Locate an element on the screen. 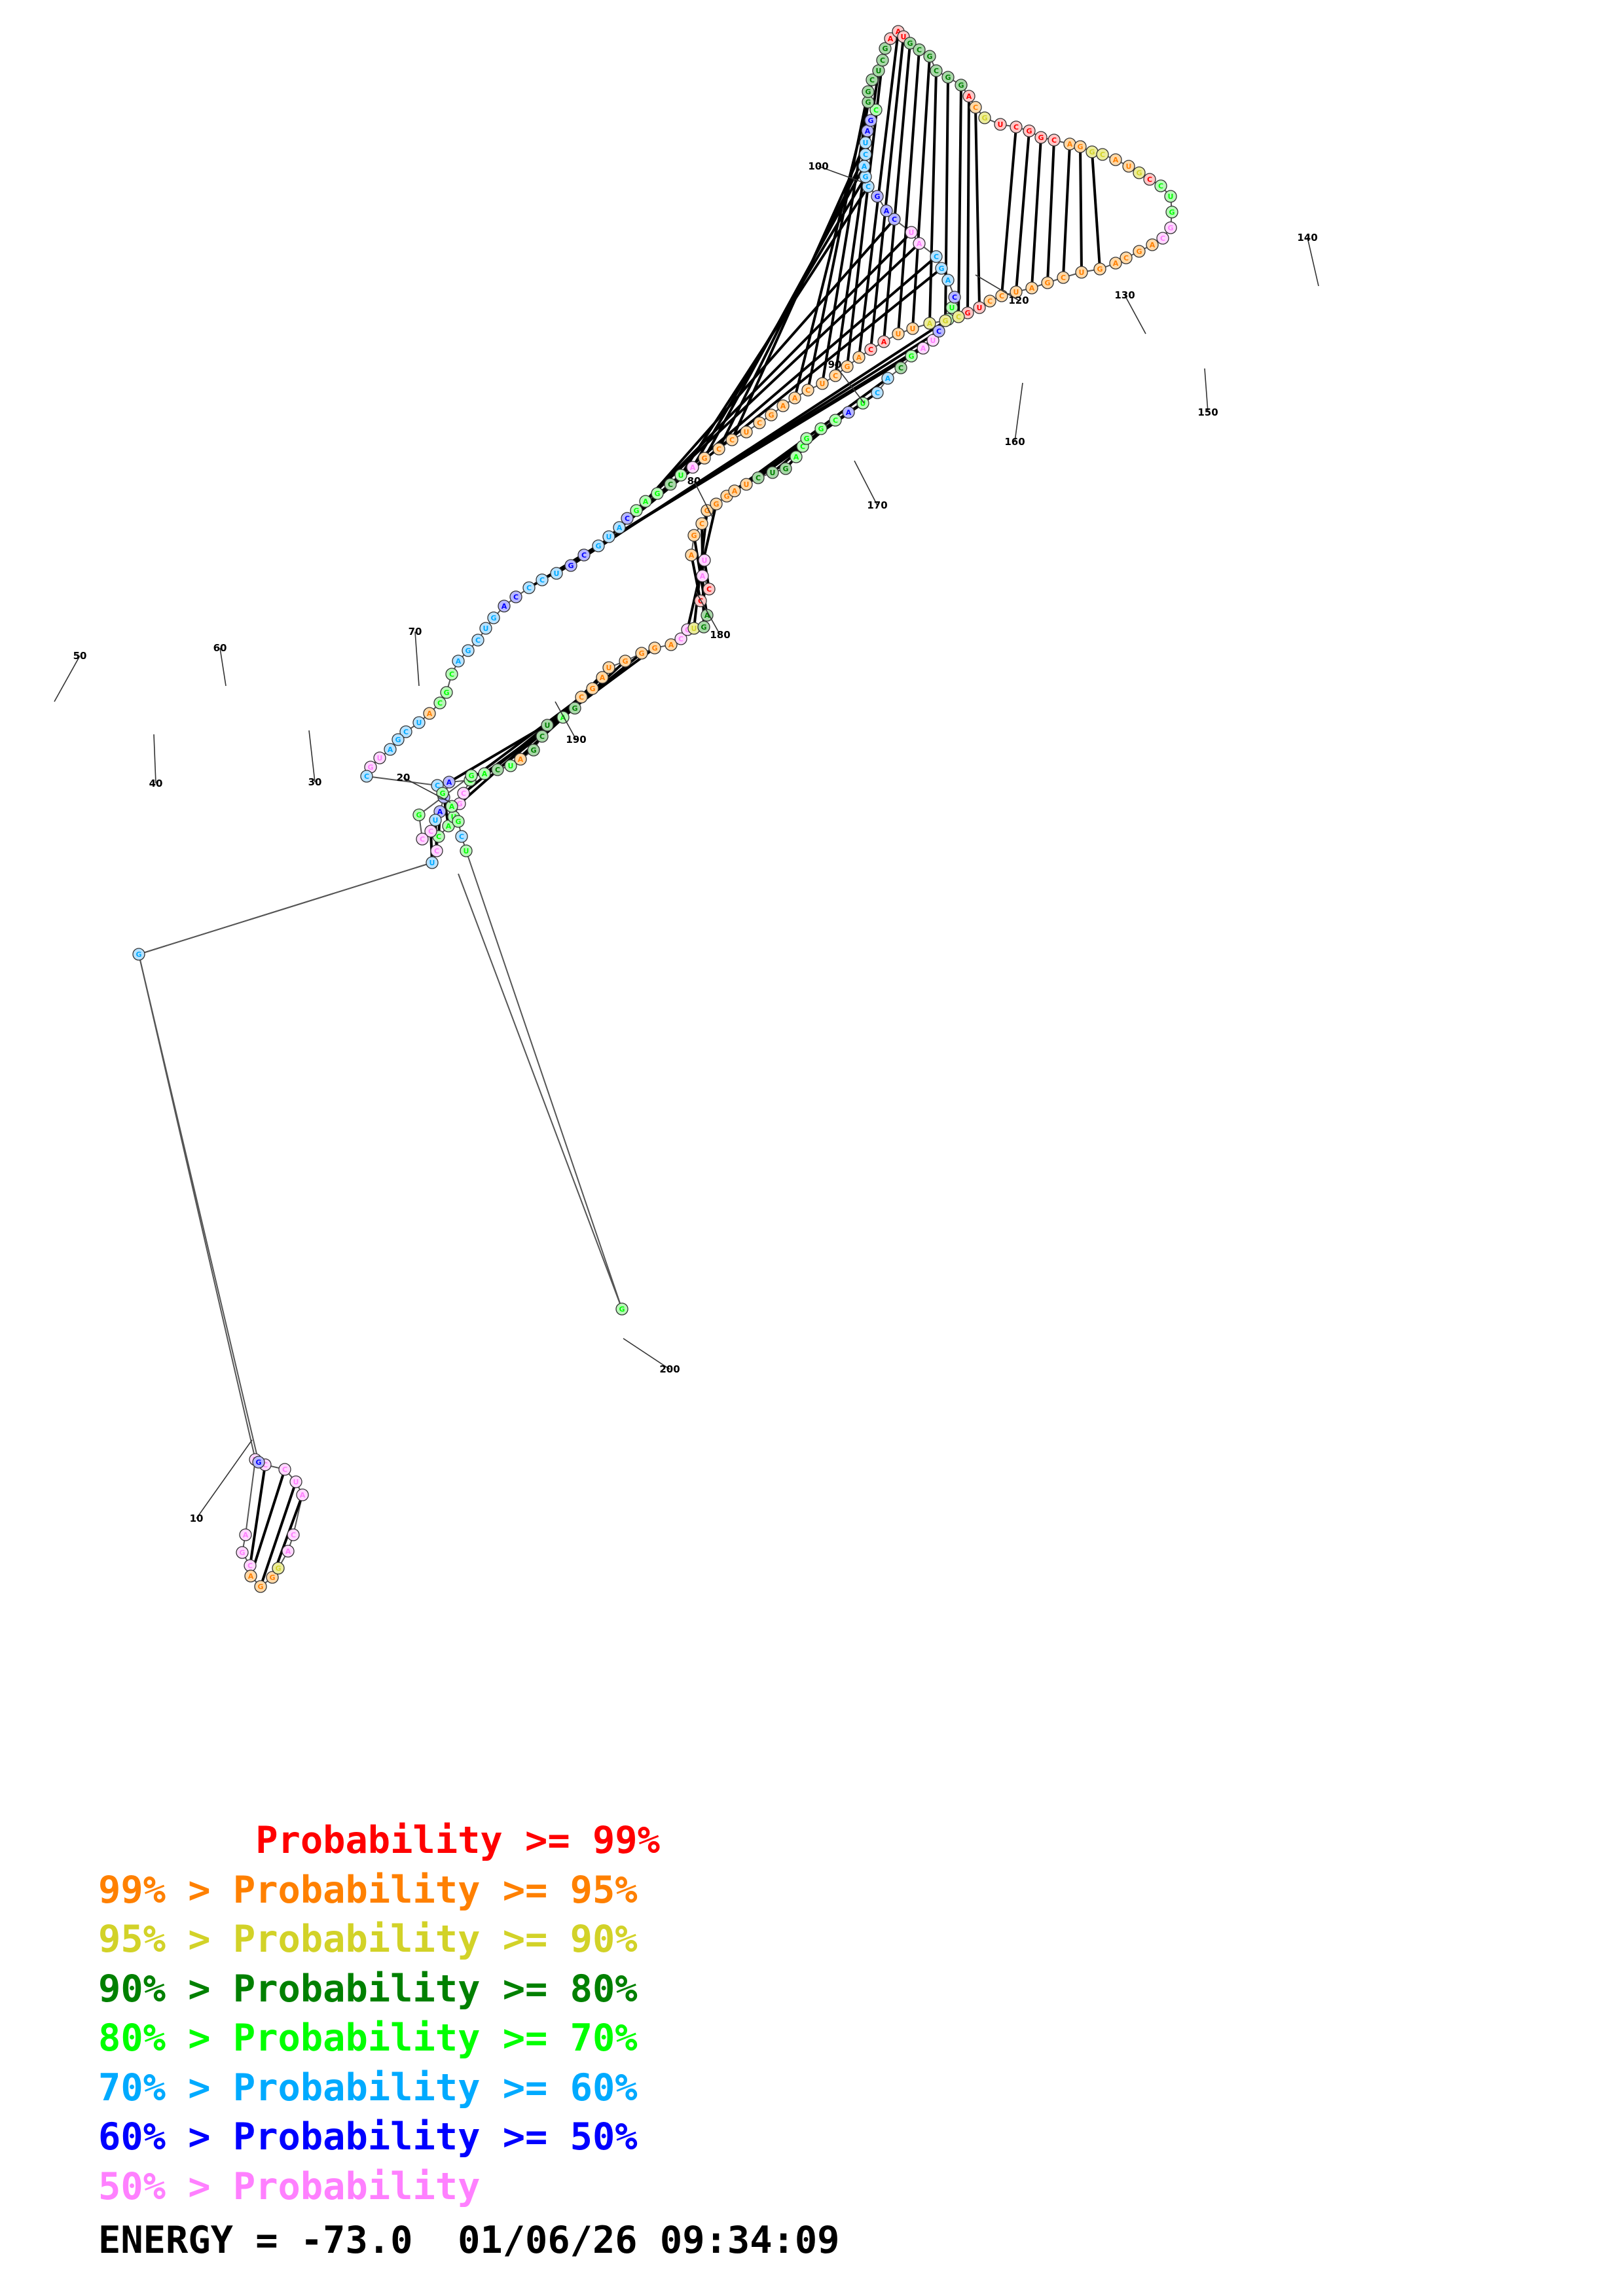 Image resolution: width=1623 pixels, height=2296 pixels. tick-label: 200 is located at coordinates (669, 1369).